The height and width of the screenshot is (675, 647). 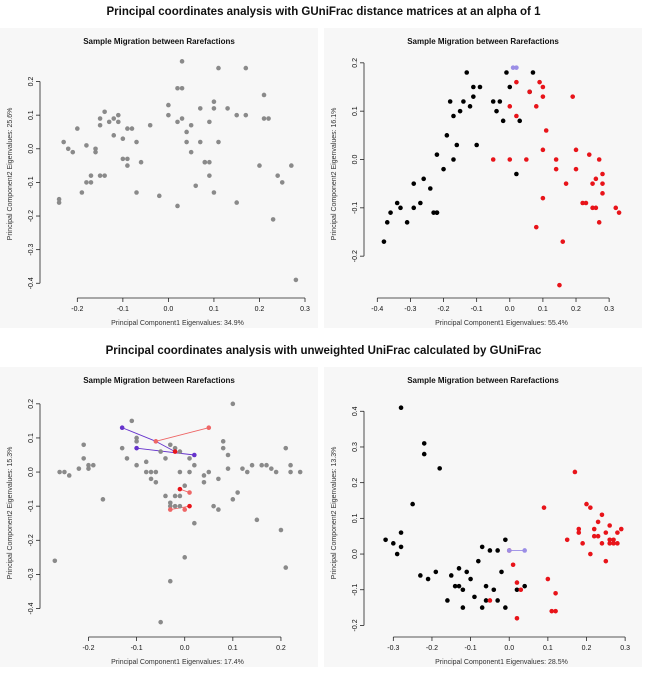 I want to click on data-point-salmon, so click(x=156, y=441).